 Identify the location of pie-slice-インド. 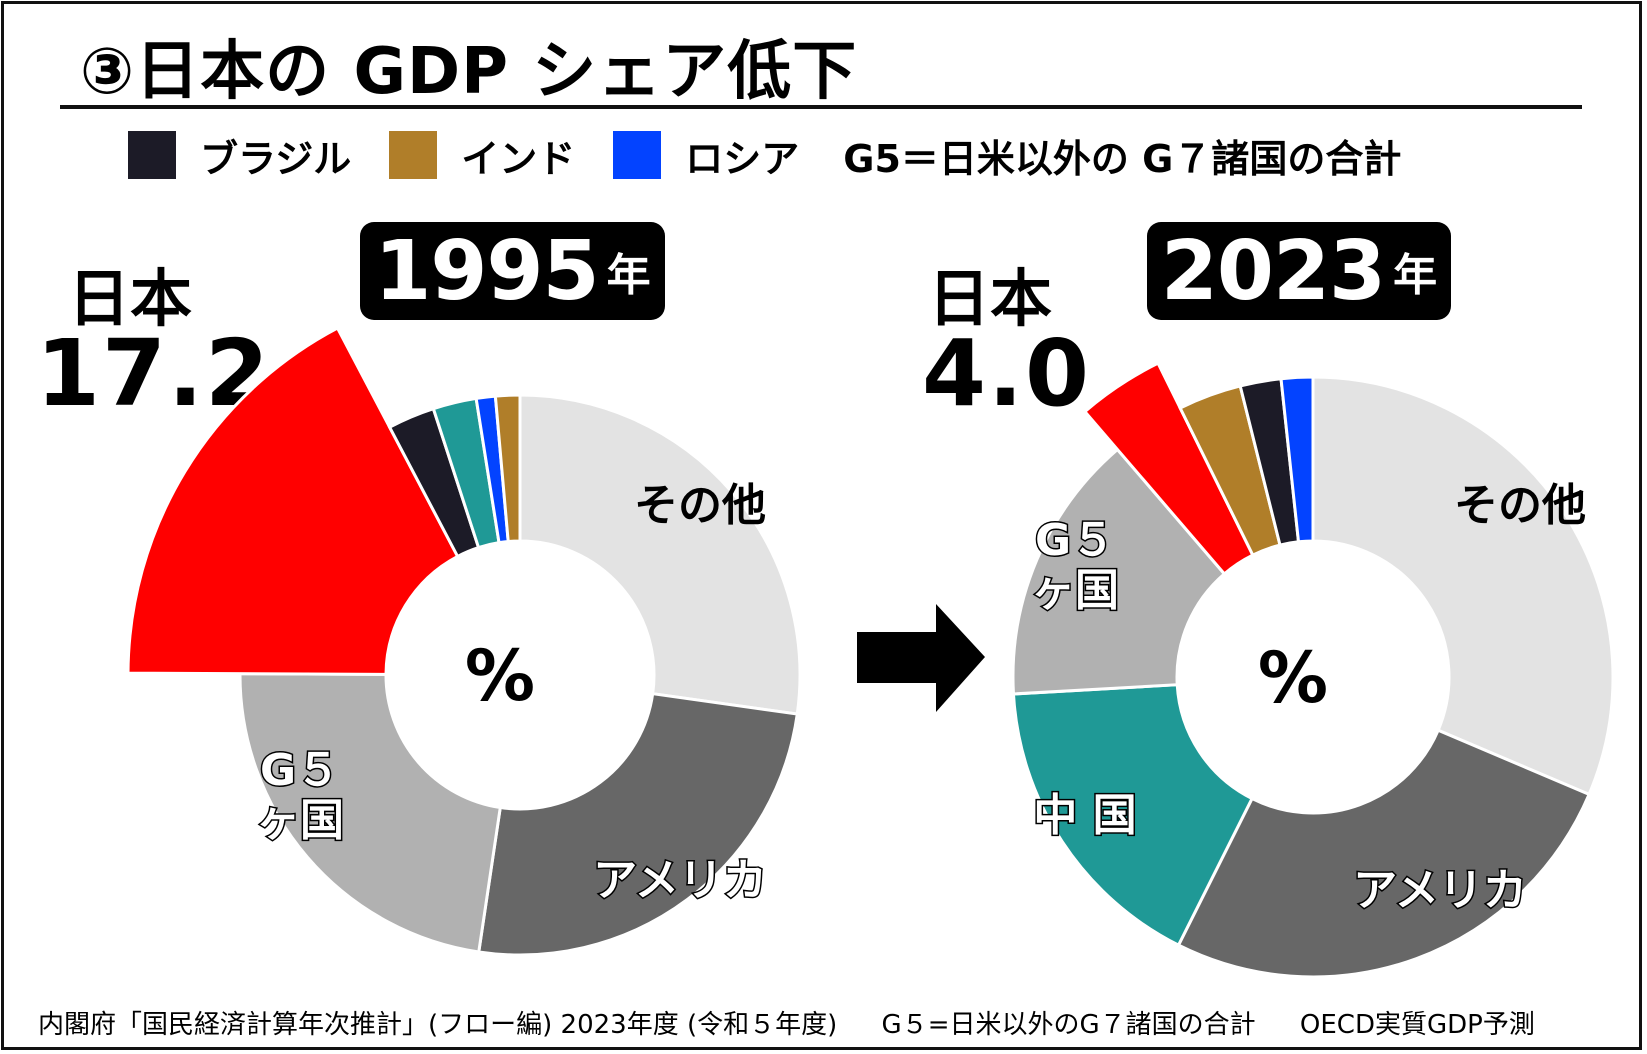
(507, 468).